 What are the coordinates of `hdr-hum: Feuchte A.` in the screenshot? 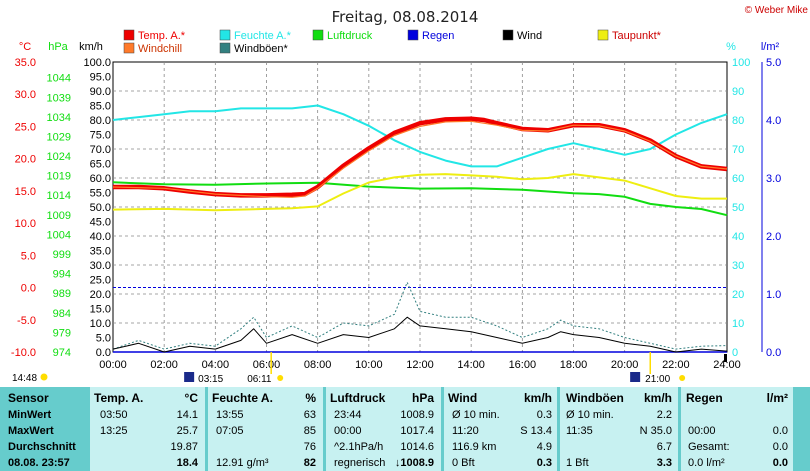 It's located at (242, 398).